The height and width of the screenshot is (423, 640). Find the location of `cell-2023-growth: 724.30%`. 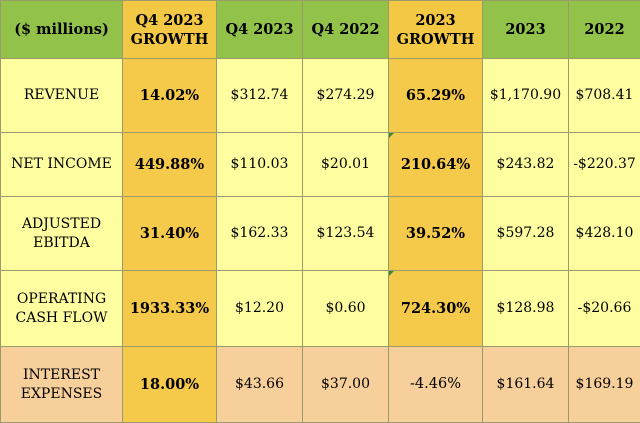

cell-2023-growth: 724.30% is located at coordinates (436, 309).